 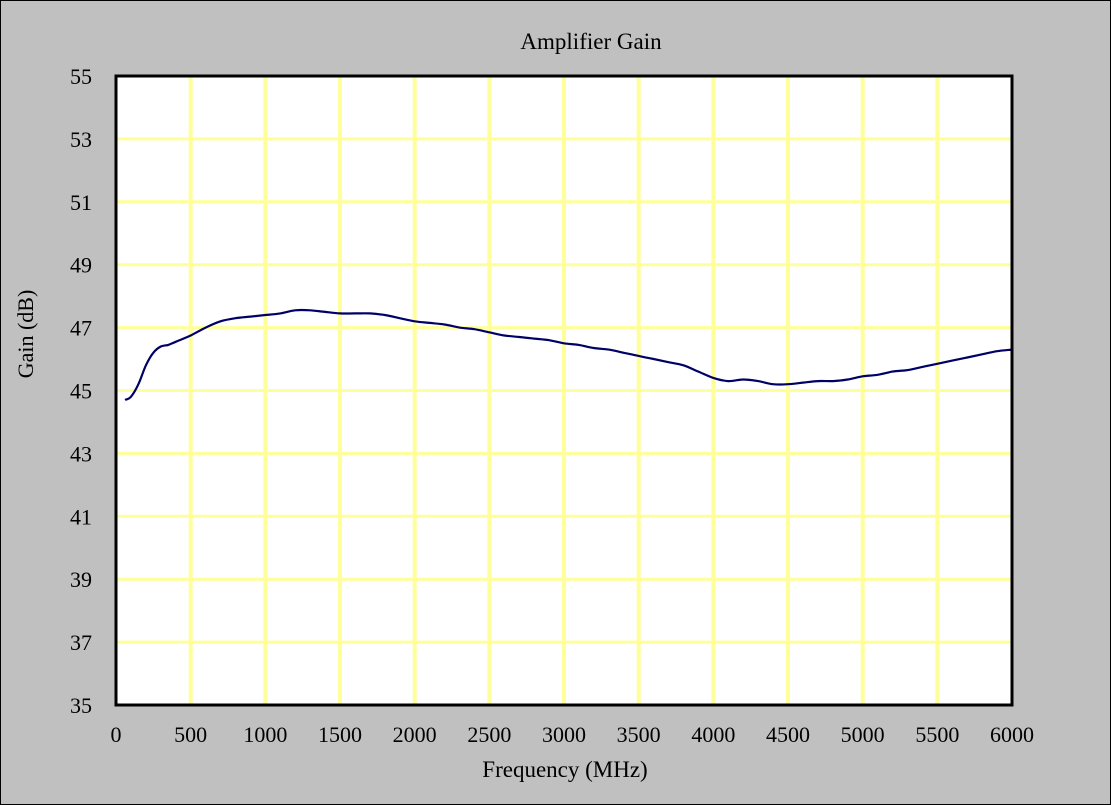 What do you see at coordinates (81, 579) in the screenshot?
I see `y-tick-label: 39` at bounding box center [81, 579].